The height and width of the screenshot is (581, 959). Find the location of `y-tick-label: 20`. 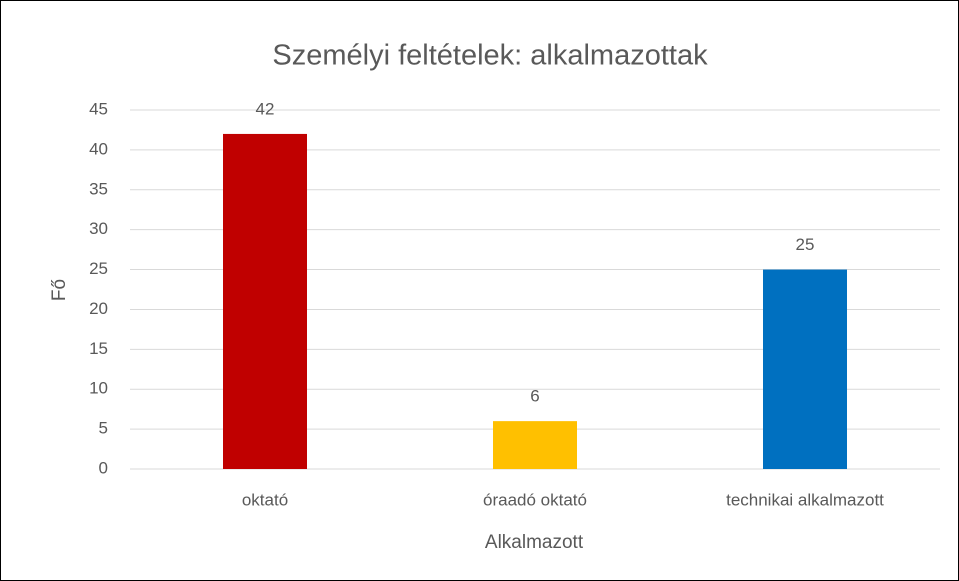

y-tick-label: 20 is located at coordinates (98, 308).